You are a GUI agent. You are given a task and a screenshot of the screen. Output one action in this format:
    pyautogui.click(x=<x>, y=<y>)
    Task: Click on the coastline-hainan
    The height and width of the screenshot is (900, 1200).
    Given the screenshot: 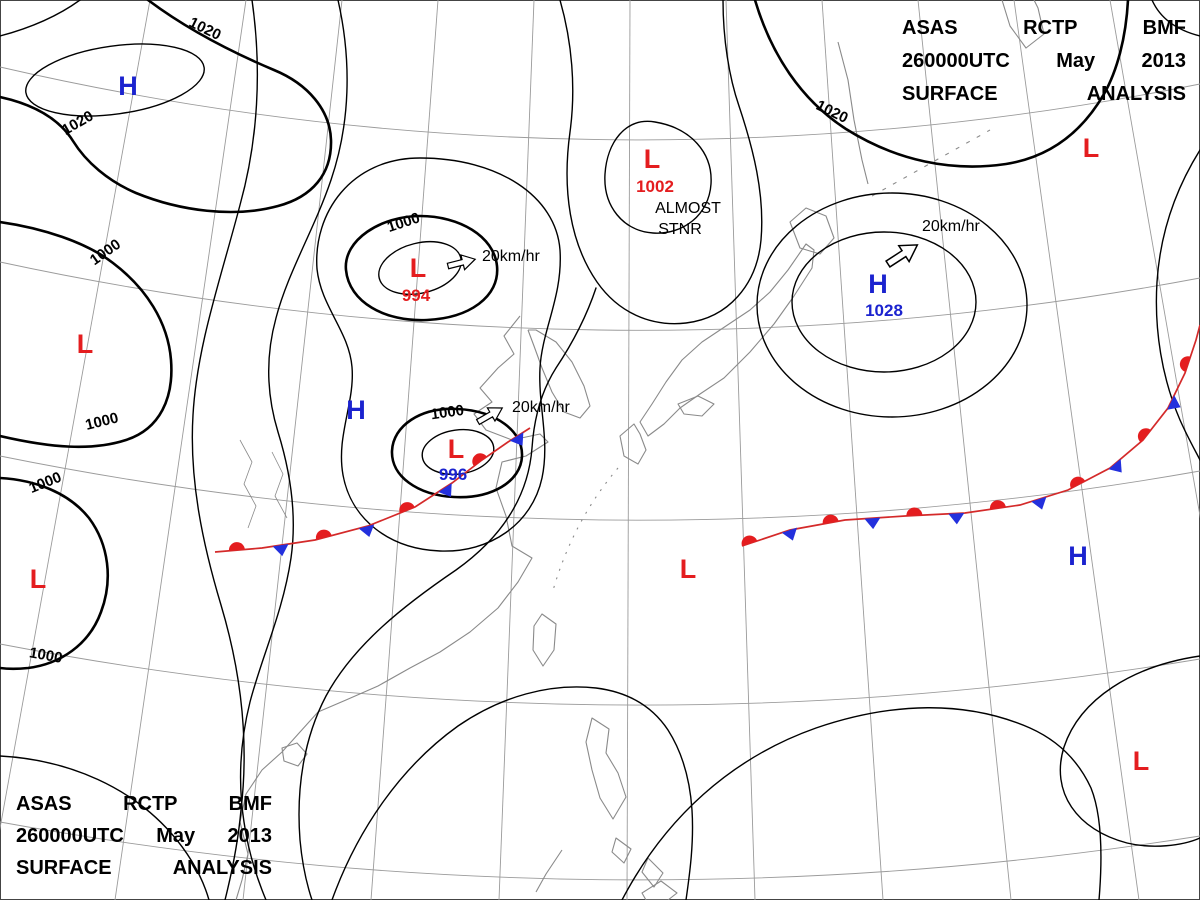 What is the action you would take?
    pyautogui.click(x=294, y=754)
    